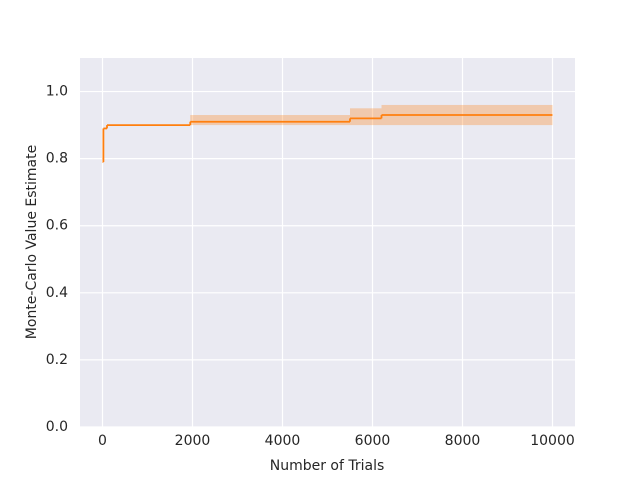 Image resolution: width=640 pixels, height=480 pixels. I want to click on x-tick-label: 4000, so click(283, 441).